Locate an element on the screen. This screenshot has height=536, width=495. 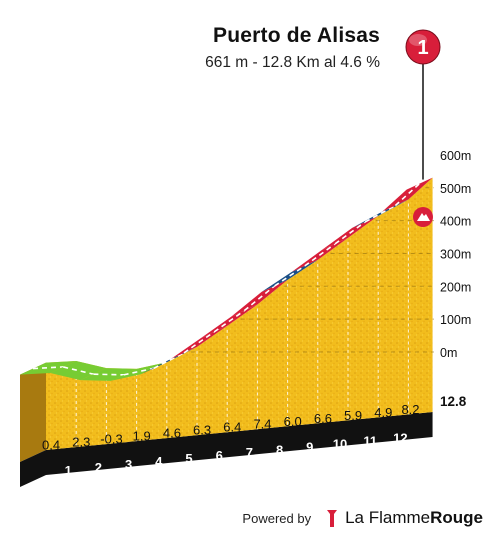
gradient-label: 1.9 is located at coordinates (142, 436).